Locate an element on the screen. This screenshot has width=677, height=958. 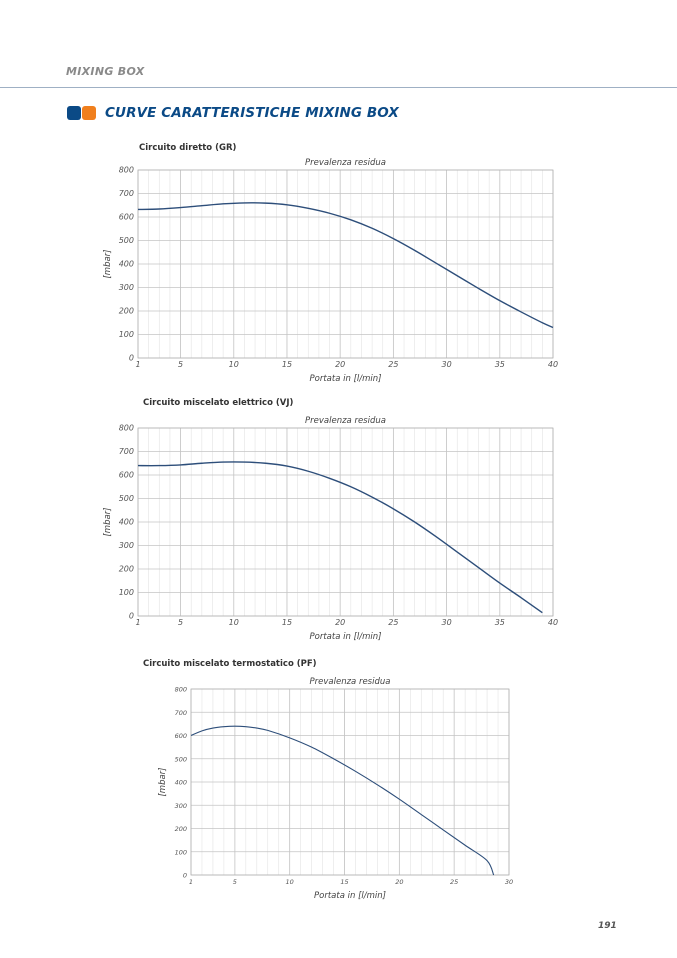
chart-3-title: Circuito miscelato termostatico (PF) is located at coordinates (230, 664).